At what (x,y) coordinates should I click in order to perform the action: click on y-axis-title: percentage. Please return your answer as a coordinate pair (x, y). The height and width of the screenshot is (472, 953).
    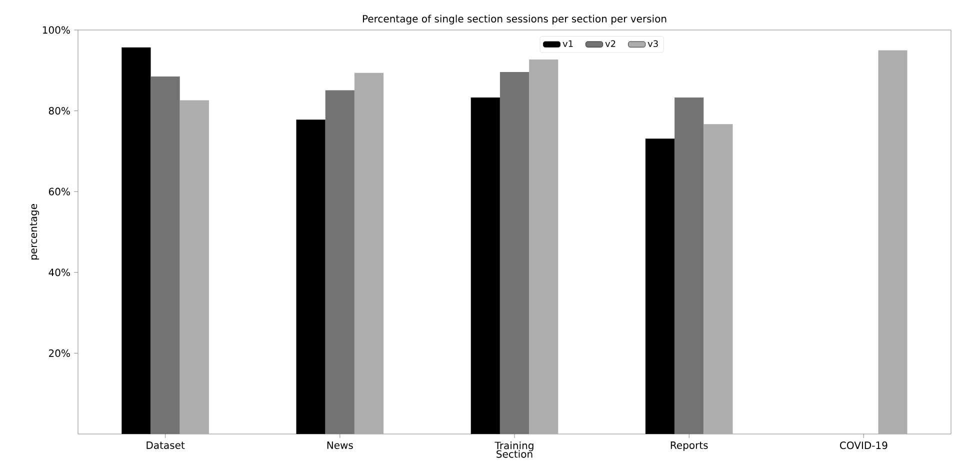
    Looking at the image, I should click on (35, 232).